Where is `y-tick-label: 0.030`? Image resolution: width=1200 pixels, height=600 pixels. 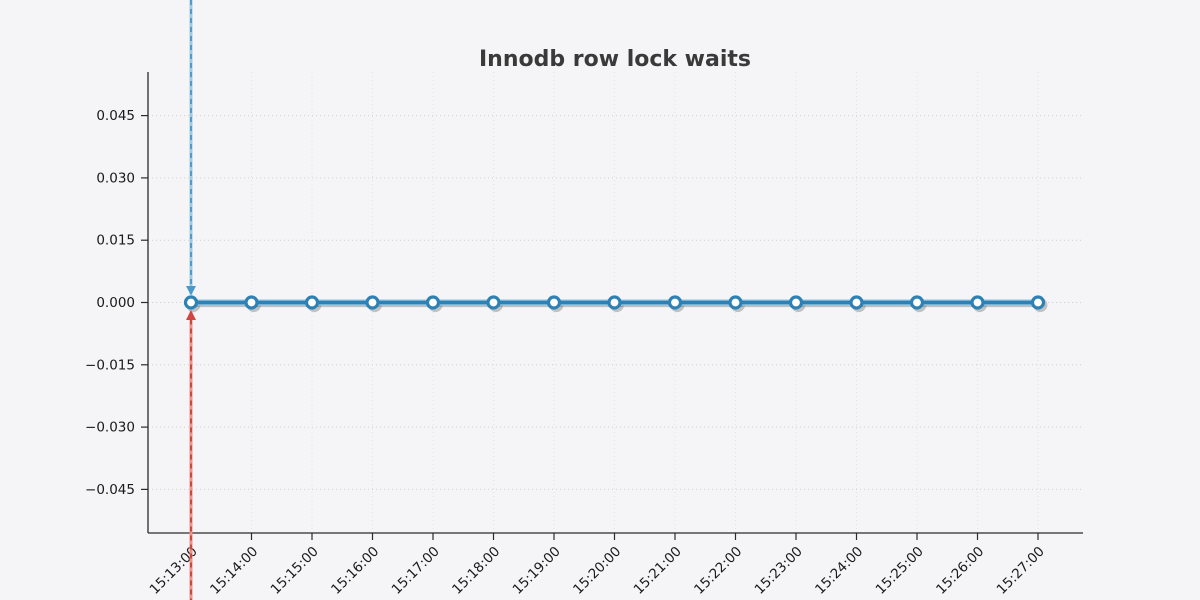 y-tick-label: 0.030 is located at coordinates (115, 178).